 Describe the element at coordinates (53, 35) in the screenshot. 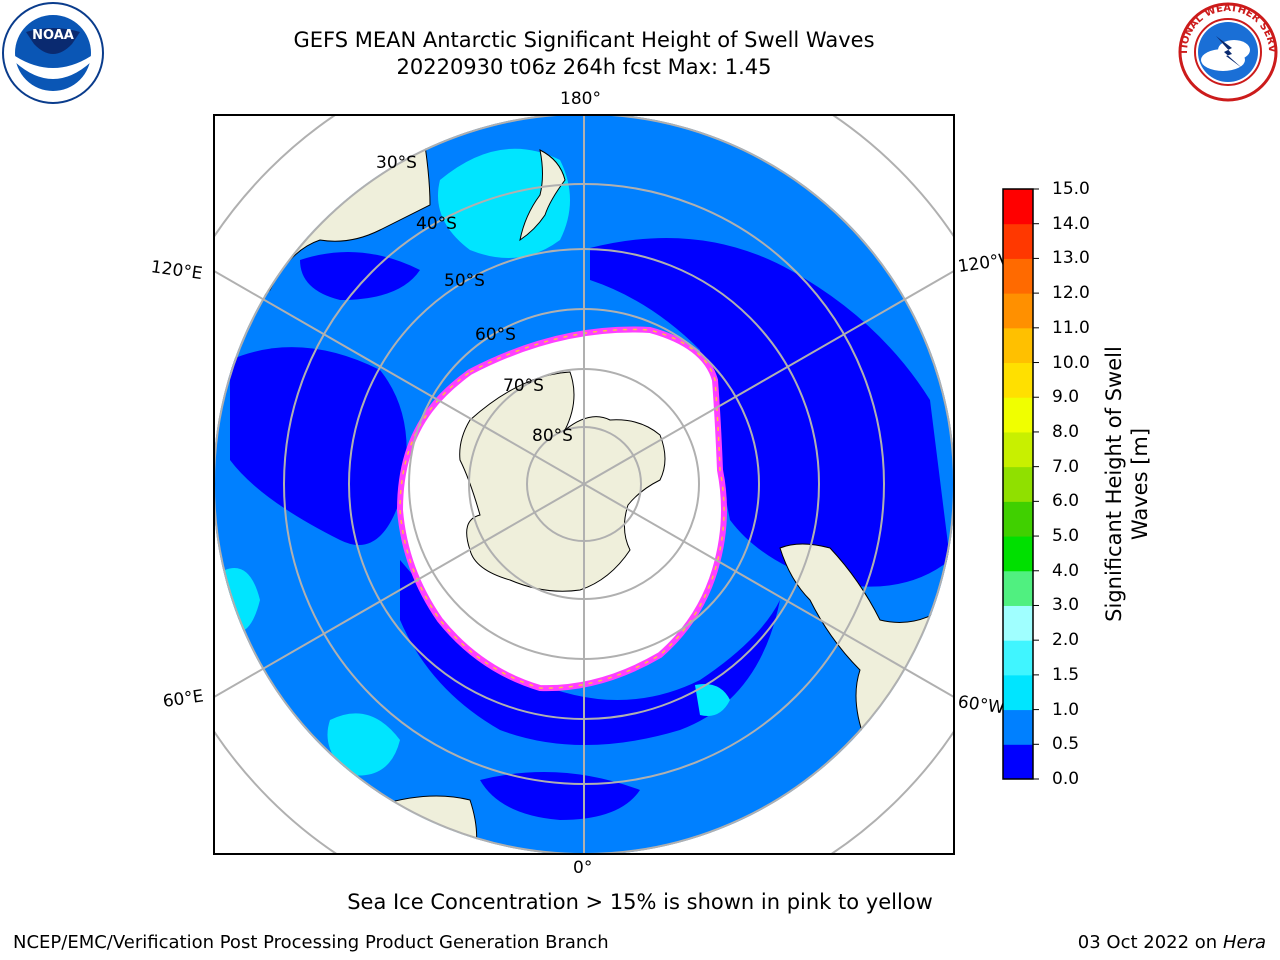

I see `noaa-logo-text: NOAA` at that location.